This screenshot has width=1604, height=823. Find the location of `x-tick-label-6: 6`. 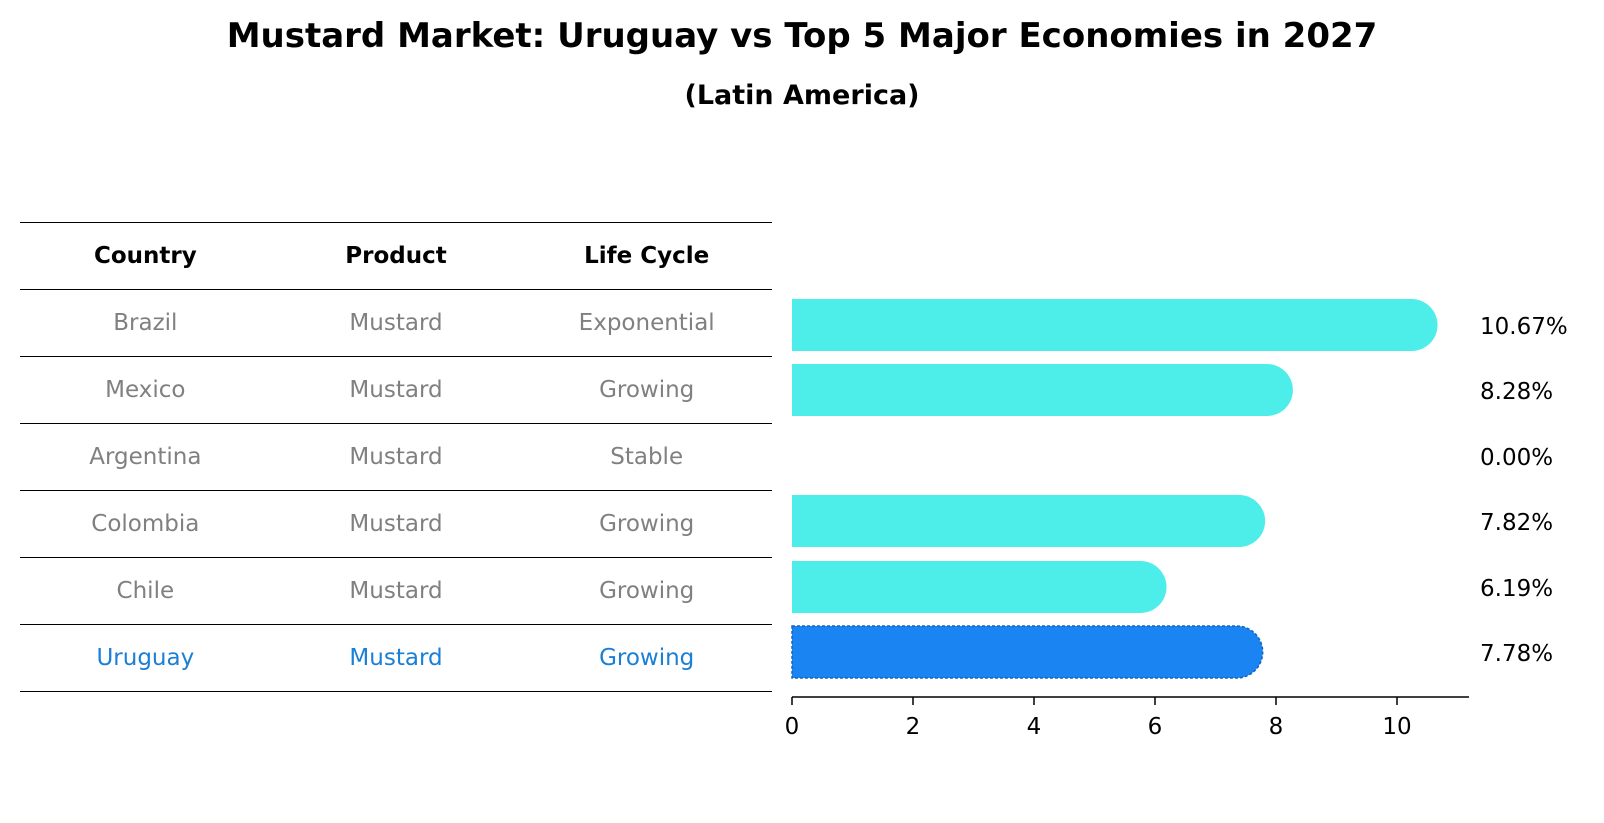

x-tick-label-6: 6 is located at coordinates (1155, 727).